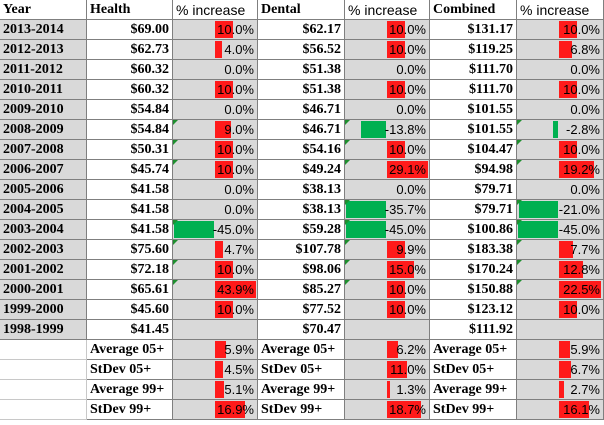 The width and height of the screenshot is (604, 425). Describe the element at coordinates (301, 330) in the screenshot. I see `cell-dental: $70.47` at that location.